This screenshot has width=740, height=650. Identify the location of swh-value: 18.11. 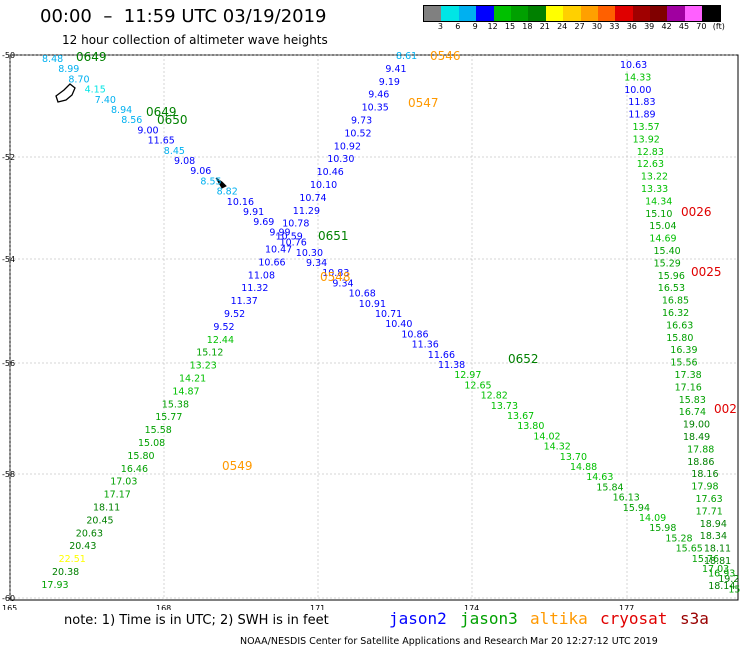
(106, 508).